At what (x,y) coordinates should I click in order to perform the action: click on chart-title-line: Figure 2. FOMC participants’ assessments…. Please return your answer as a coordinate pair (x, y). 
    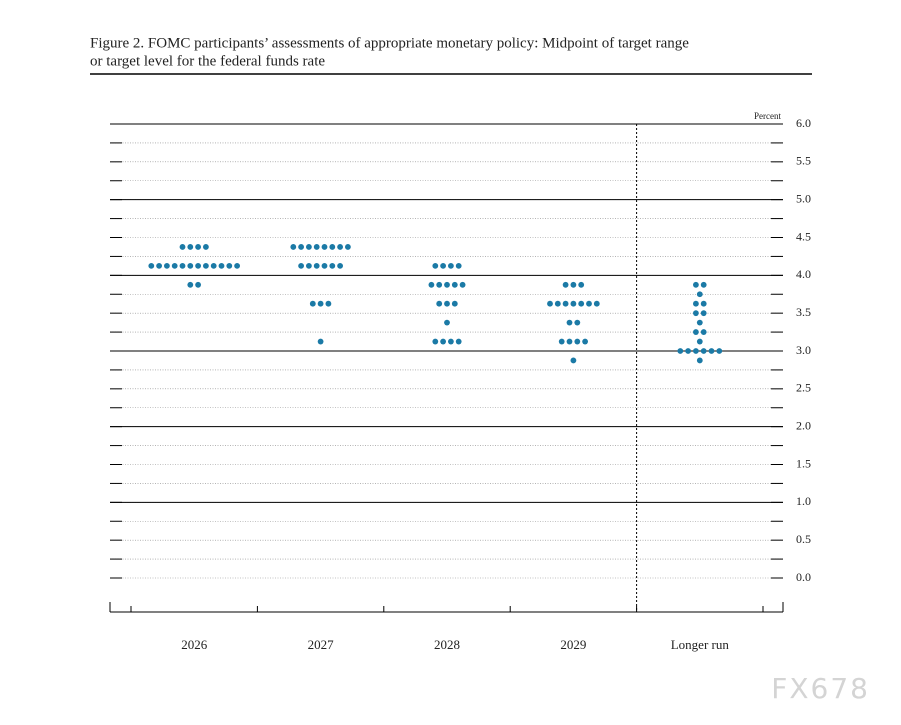
    Looking at the image, I should click on (389, 43).